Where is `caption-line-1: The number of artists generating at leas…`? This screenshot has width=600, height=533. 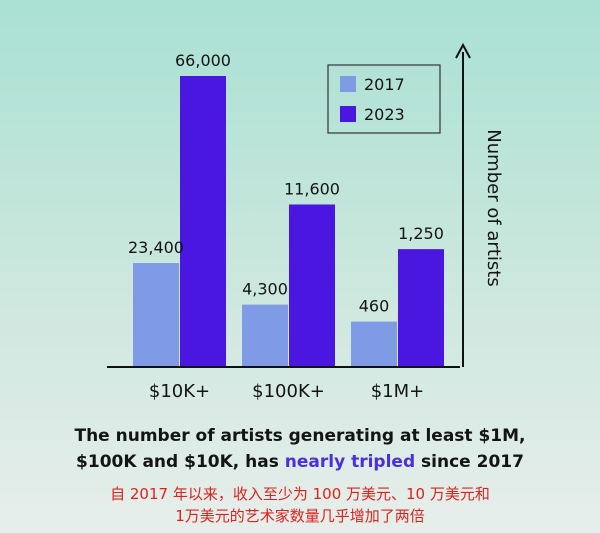
caption-line-1: The number of artists generating at leas… is located at coordinates (300, 436).